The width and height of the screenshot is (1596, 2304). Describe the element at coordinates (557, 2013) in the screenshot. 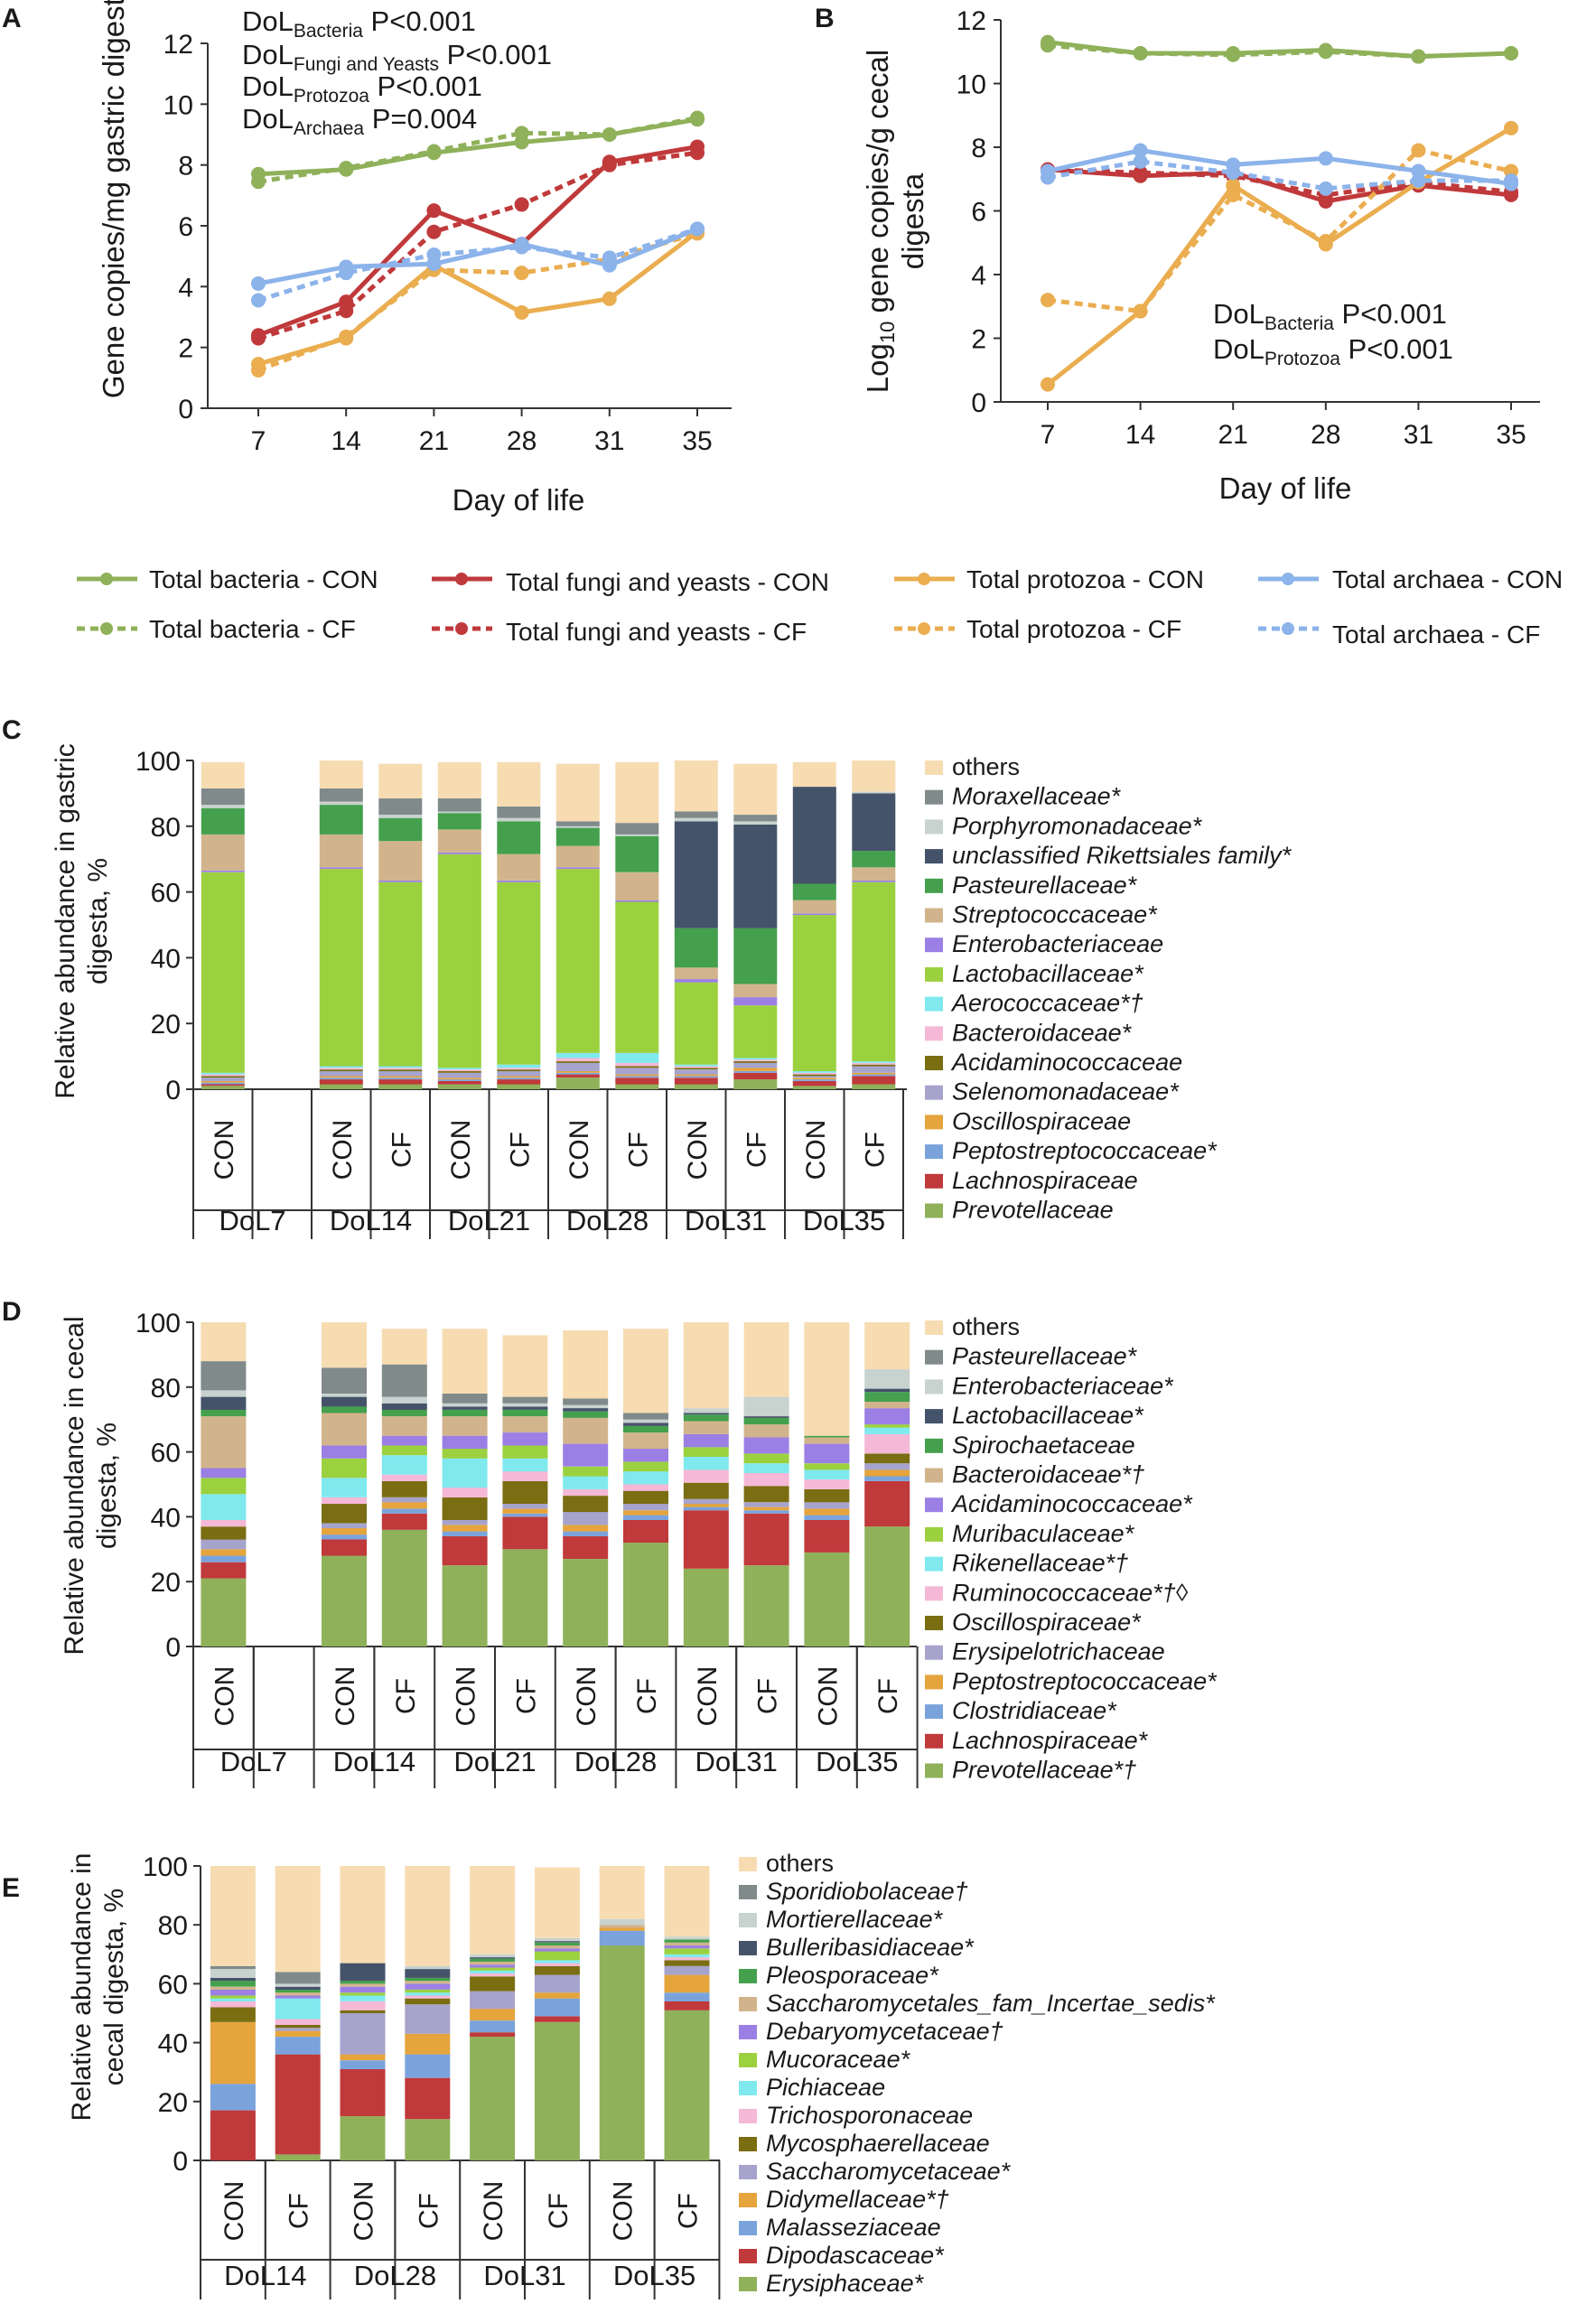

I see `bar-dol31-cf` at that location.